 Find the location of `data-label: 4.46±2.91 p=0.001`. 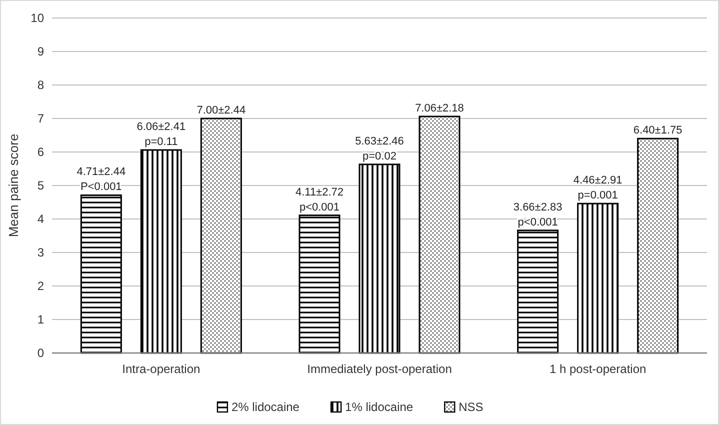

data-label: 4.46±2.91 p=0.001 is located at coordinates (597, 188).